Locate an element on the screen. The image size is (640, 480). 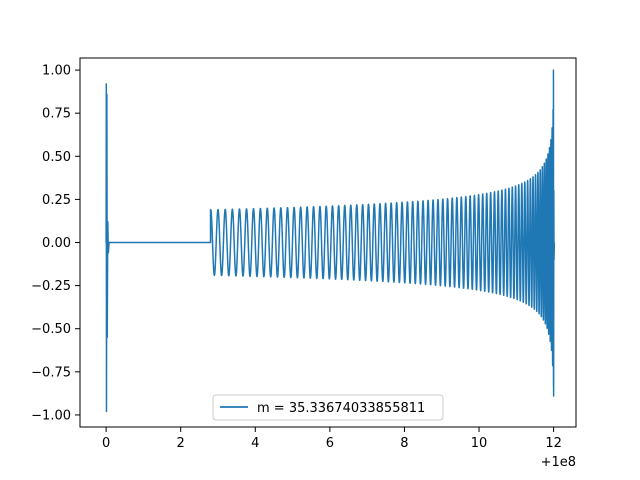
x-tick-label: 2 is located at coordinates (181, 443).